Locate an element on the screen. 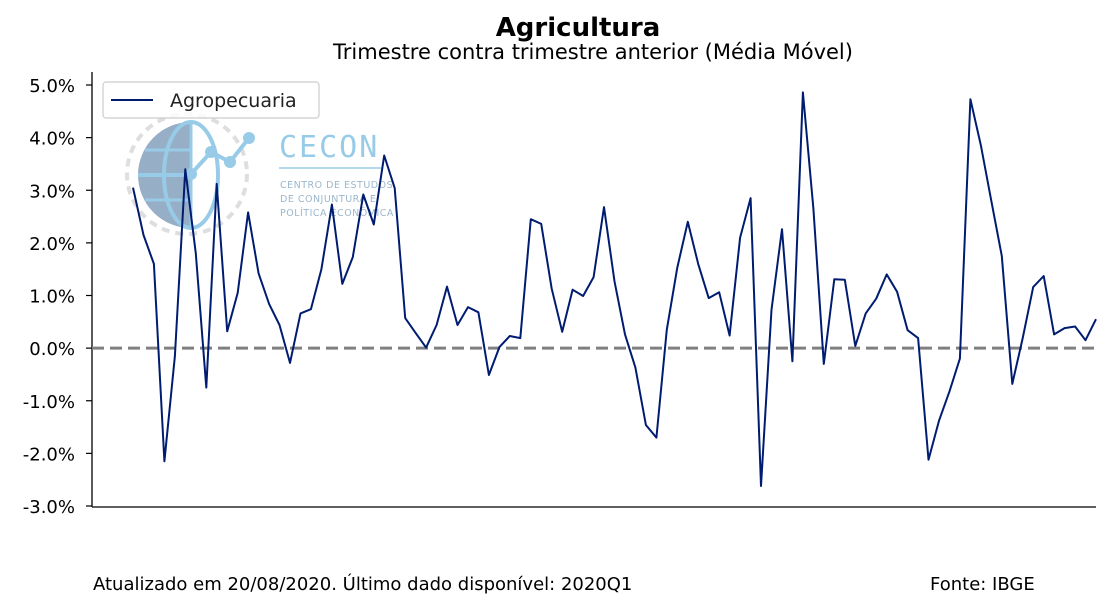 The height and width of the screenshot is (608, 1110). y-tick-label: 0.0% is located at coordinates (52, 349).